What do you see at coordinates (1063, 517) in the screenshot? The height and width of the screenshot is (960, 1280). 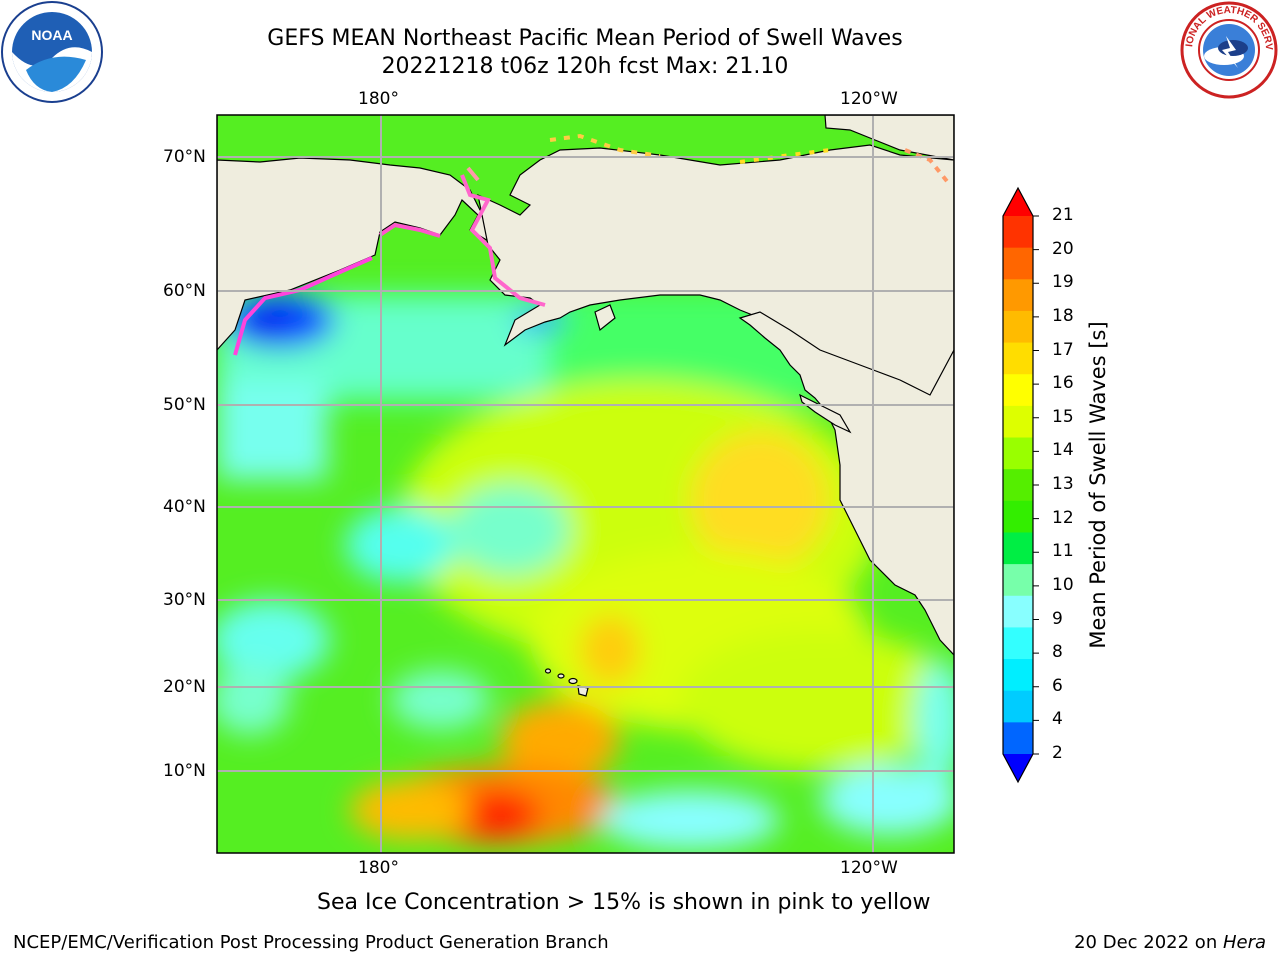 I see `colorbar-tick-label: 12` at bounding box center [1063, 517].